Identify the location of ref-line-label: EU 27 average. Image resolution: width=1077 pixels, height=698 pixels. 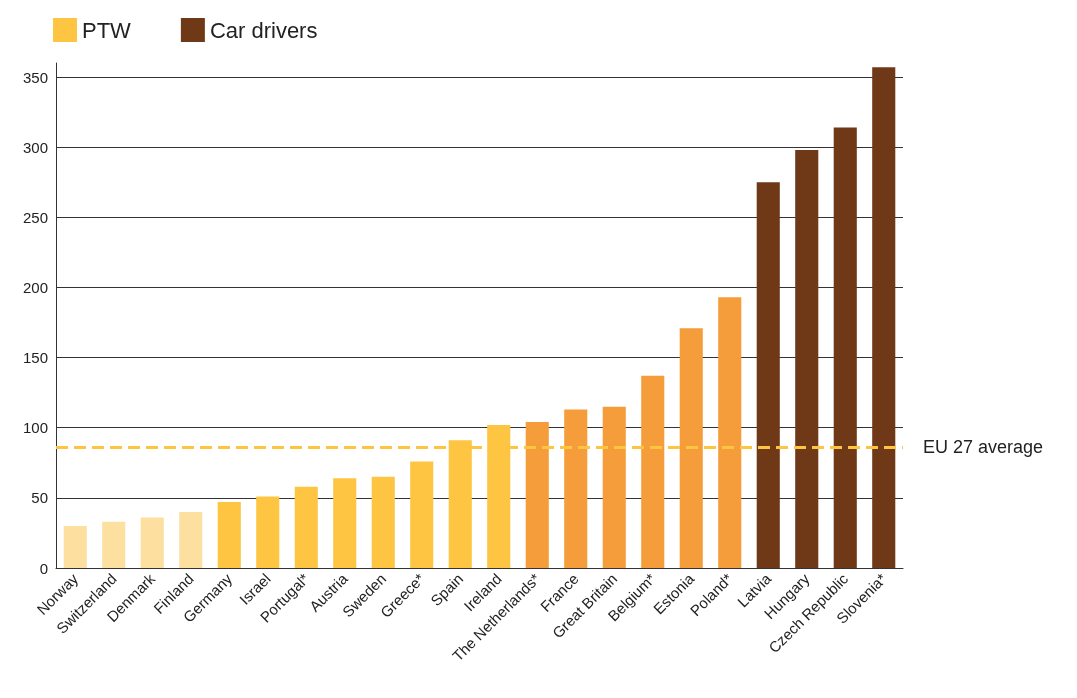
(983, 447).